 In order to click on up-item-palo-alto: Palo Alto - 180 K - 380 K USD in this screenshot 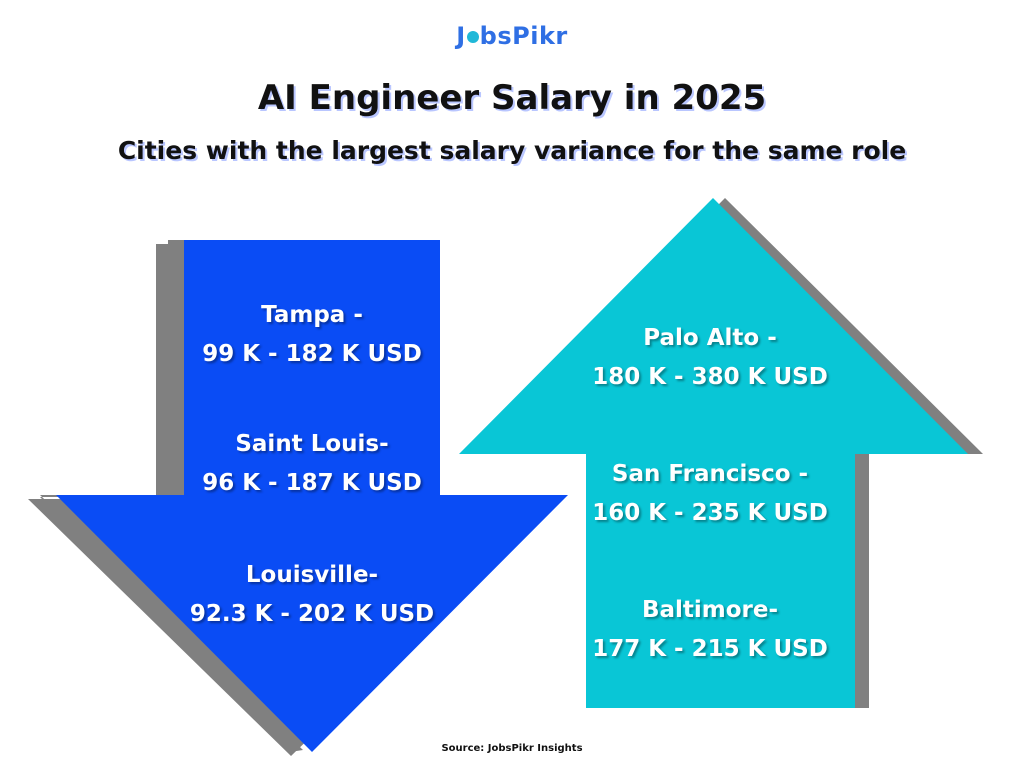, I will do `click(710, 358)`.